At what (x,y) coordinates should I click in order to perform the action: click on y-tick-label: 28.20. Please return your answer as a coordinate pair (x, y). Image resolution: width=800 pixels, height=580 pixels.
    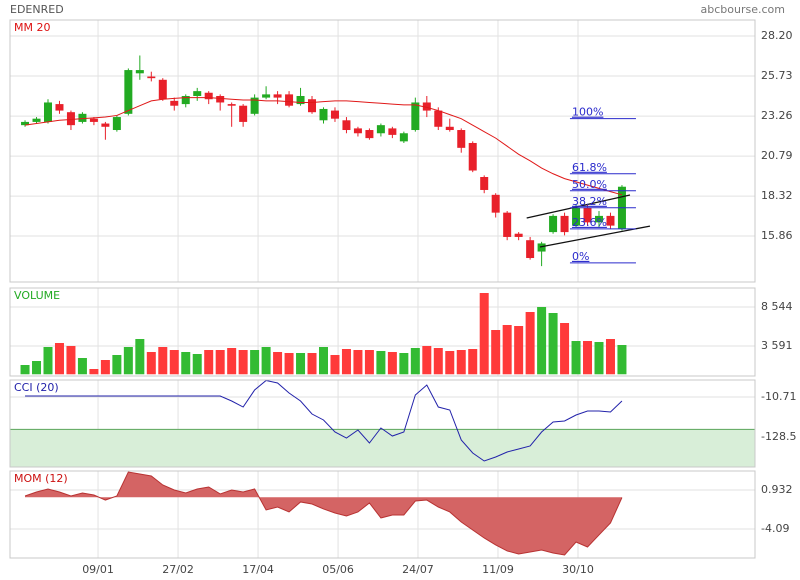
    Looking at the image, I should click on (777, 35).